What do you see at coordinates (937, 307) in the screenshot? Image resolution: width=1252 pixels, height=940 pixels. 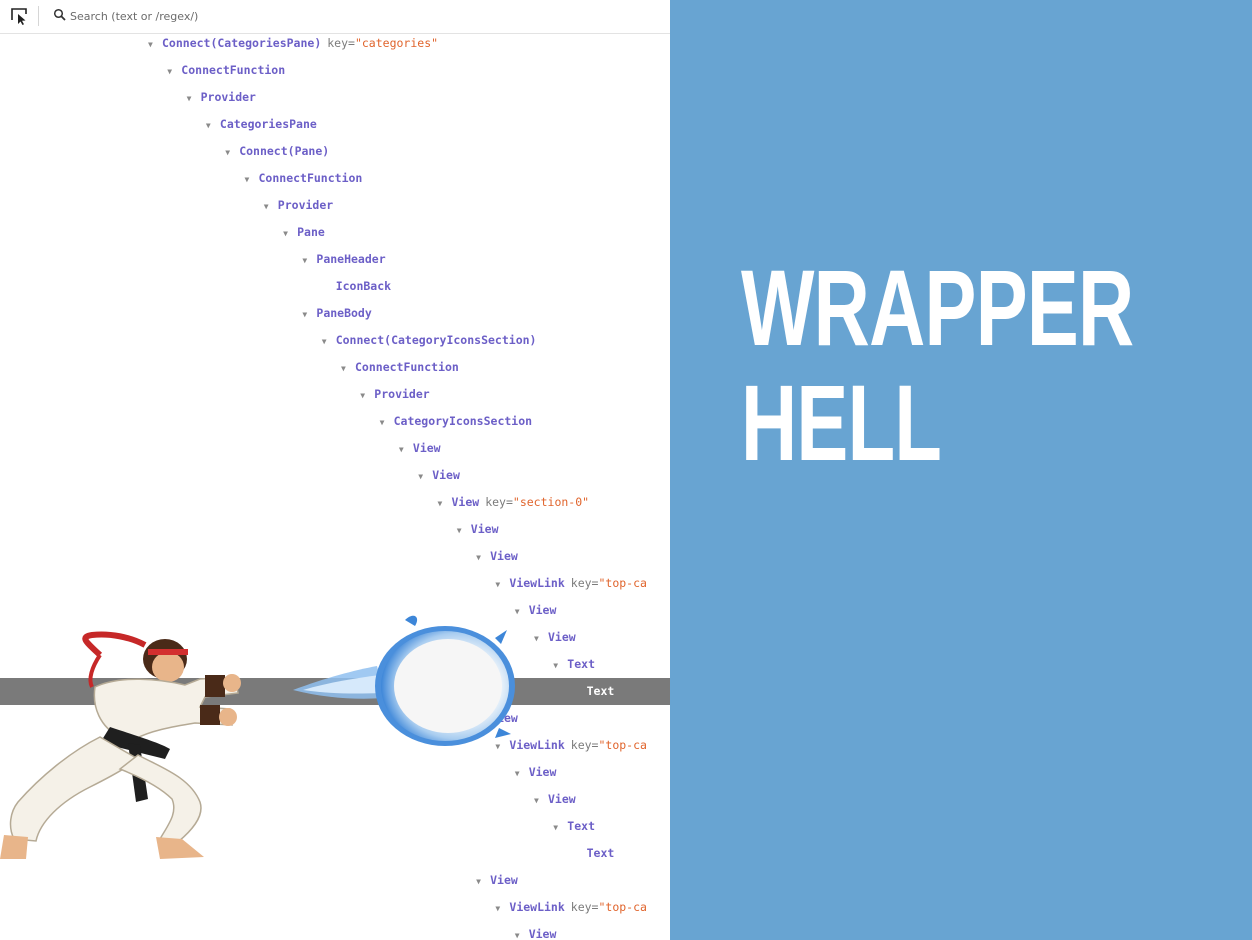 I see `slide-title-line-1: WRAPPER` at bounding box center [937, 307].